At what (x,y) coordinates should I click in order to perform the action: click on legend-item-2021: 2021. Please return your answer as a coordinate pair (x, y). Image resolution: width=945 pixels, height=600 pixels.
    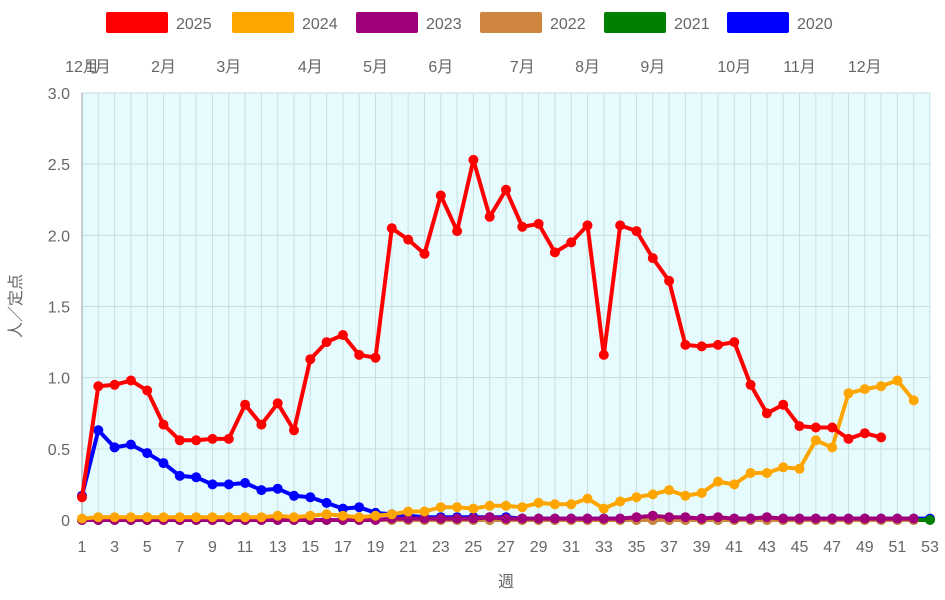
    Looking at the image, I should click on (657, 22).